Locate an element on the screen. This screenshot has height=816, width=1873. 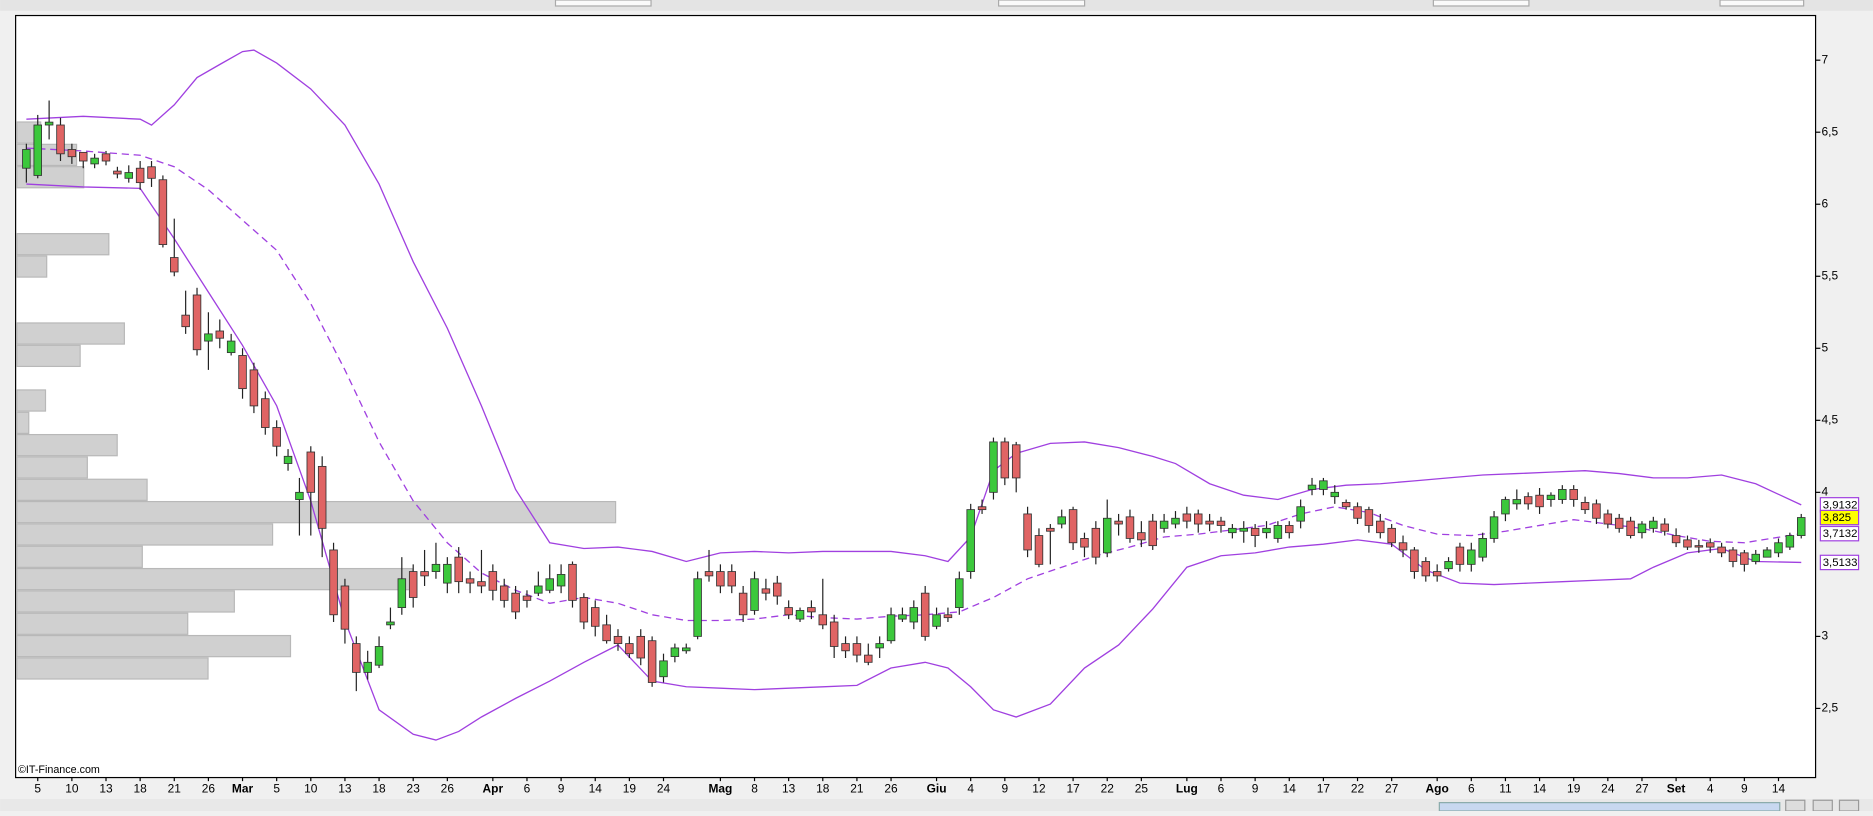
scrollbar-thumb is located at coordinates (1609, 807).